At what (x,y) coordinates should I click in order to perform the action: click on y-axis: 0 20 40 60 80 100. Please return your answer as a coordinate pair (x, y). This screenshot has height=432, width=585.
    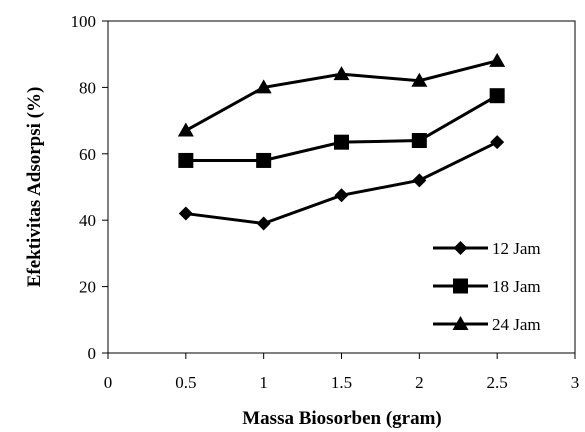
    Looking at the image, I should click on (89, 187).